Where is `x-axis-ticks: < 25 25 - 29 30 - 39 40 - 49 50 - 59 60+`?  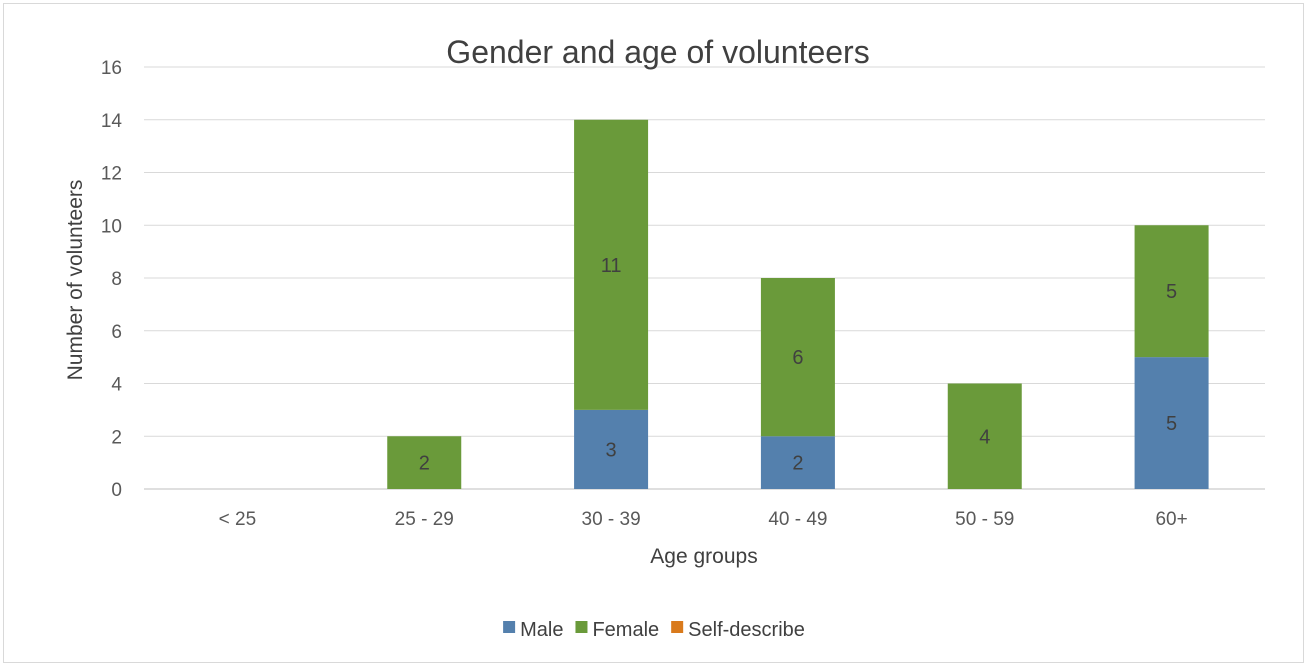 x-axis-ticks: < 25 25 - 29 30 - 39 40 - 49 50 - 59 60+ is located at coordinates (703, 519).